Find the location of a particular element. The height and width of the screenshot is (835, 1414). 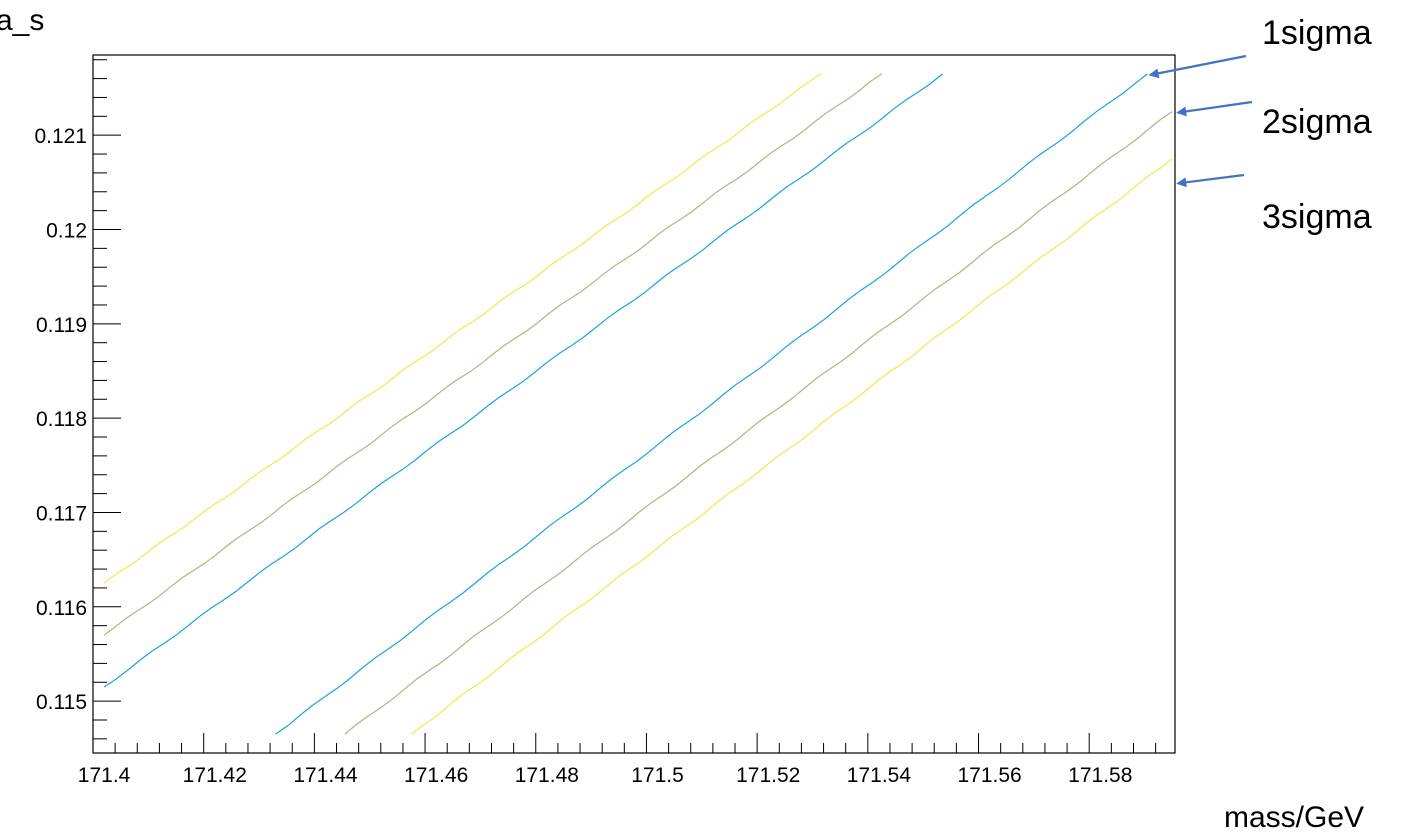

annotation-label: 2sigma is located at coordinates (1317, 122).